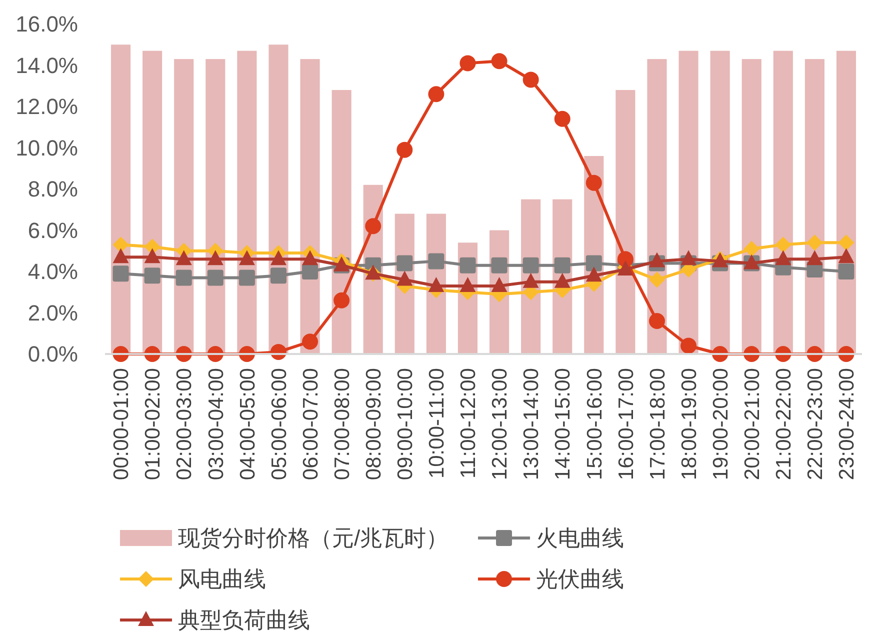  What do you see at coordinates (47, 107) in the screenshot?
I see `y-tick-label: 12.0%` at bounding box center [47, 107].